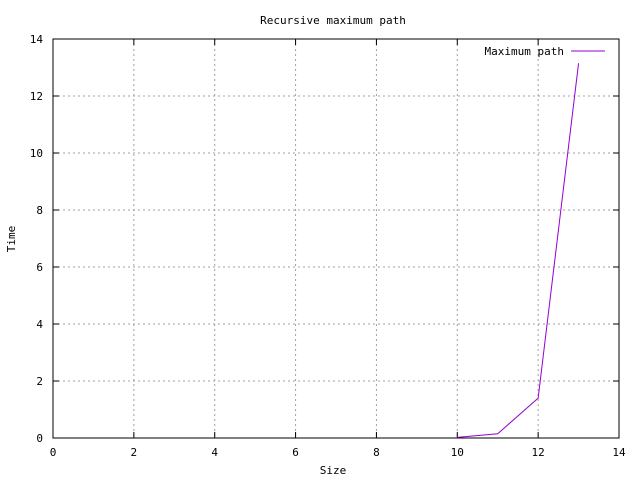  I want to click on y-axis-label: Time, so click(11, 239).